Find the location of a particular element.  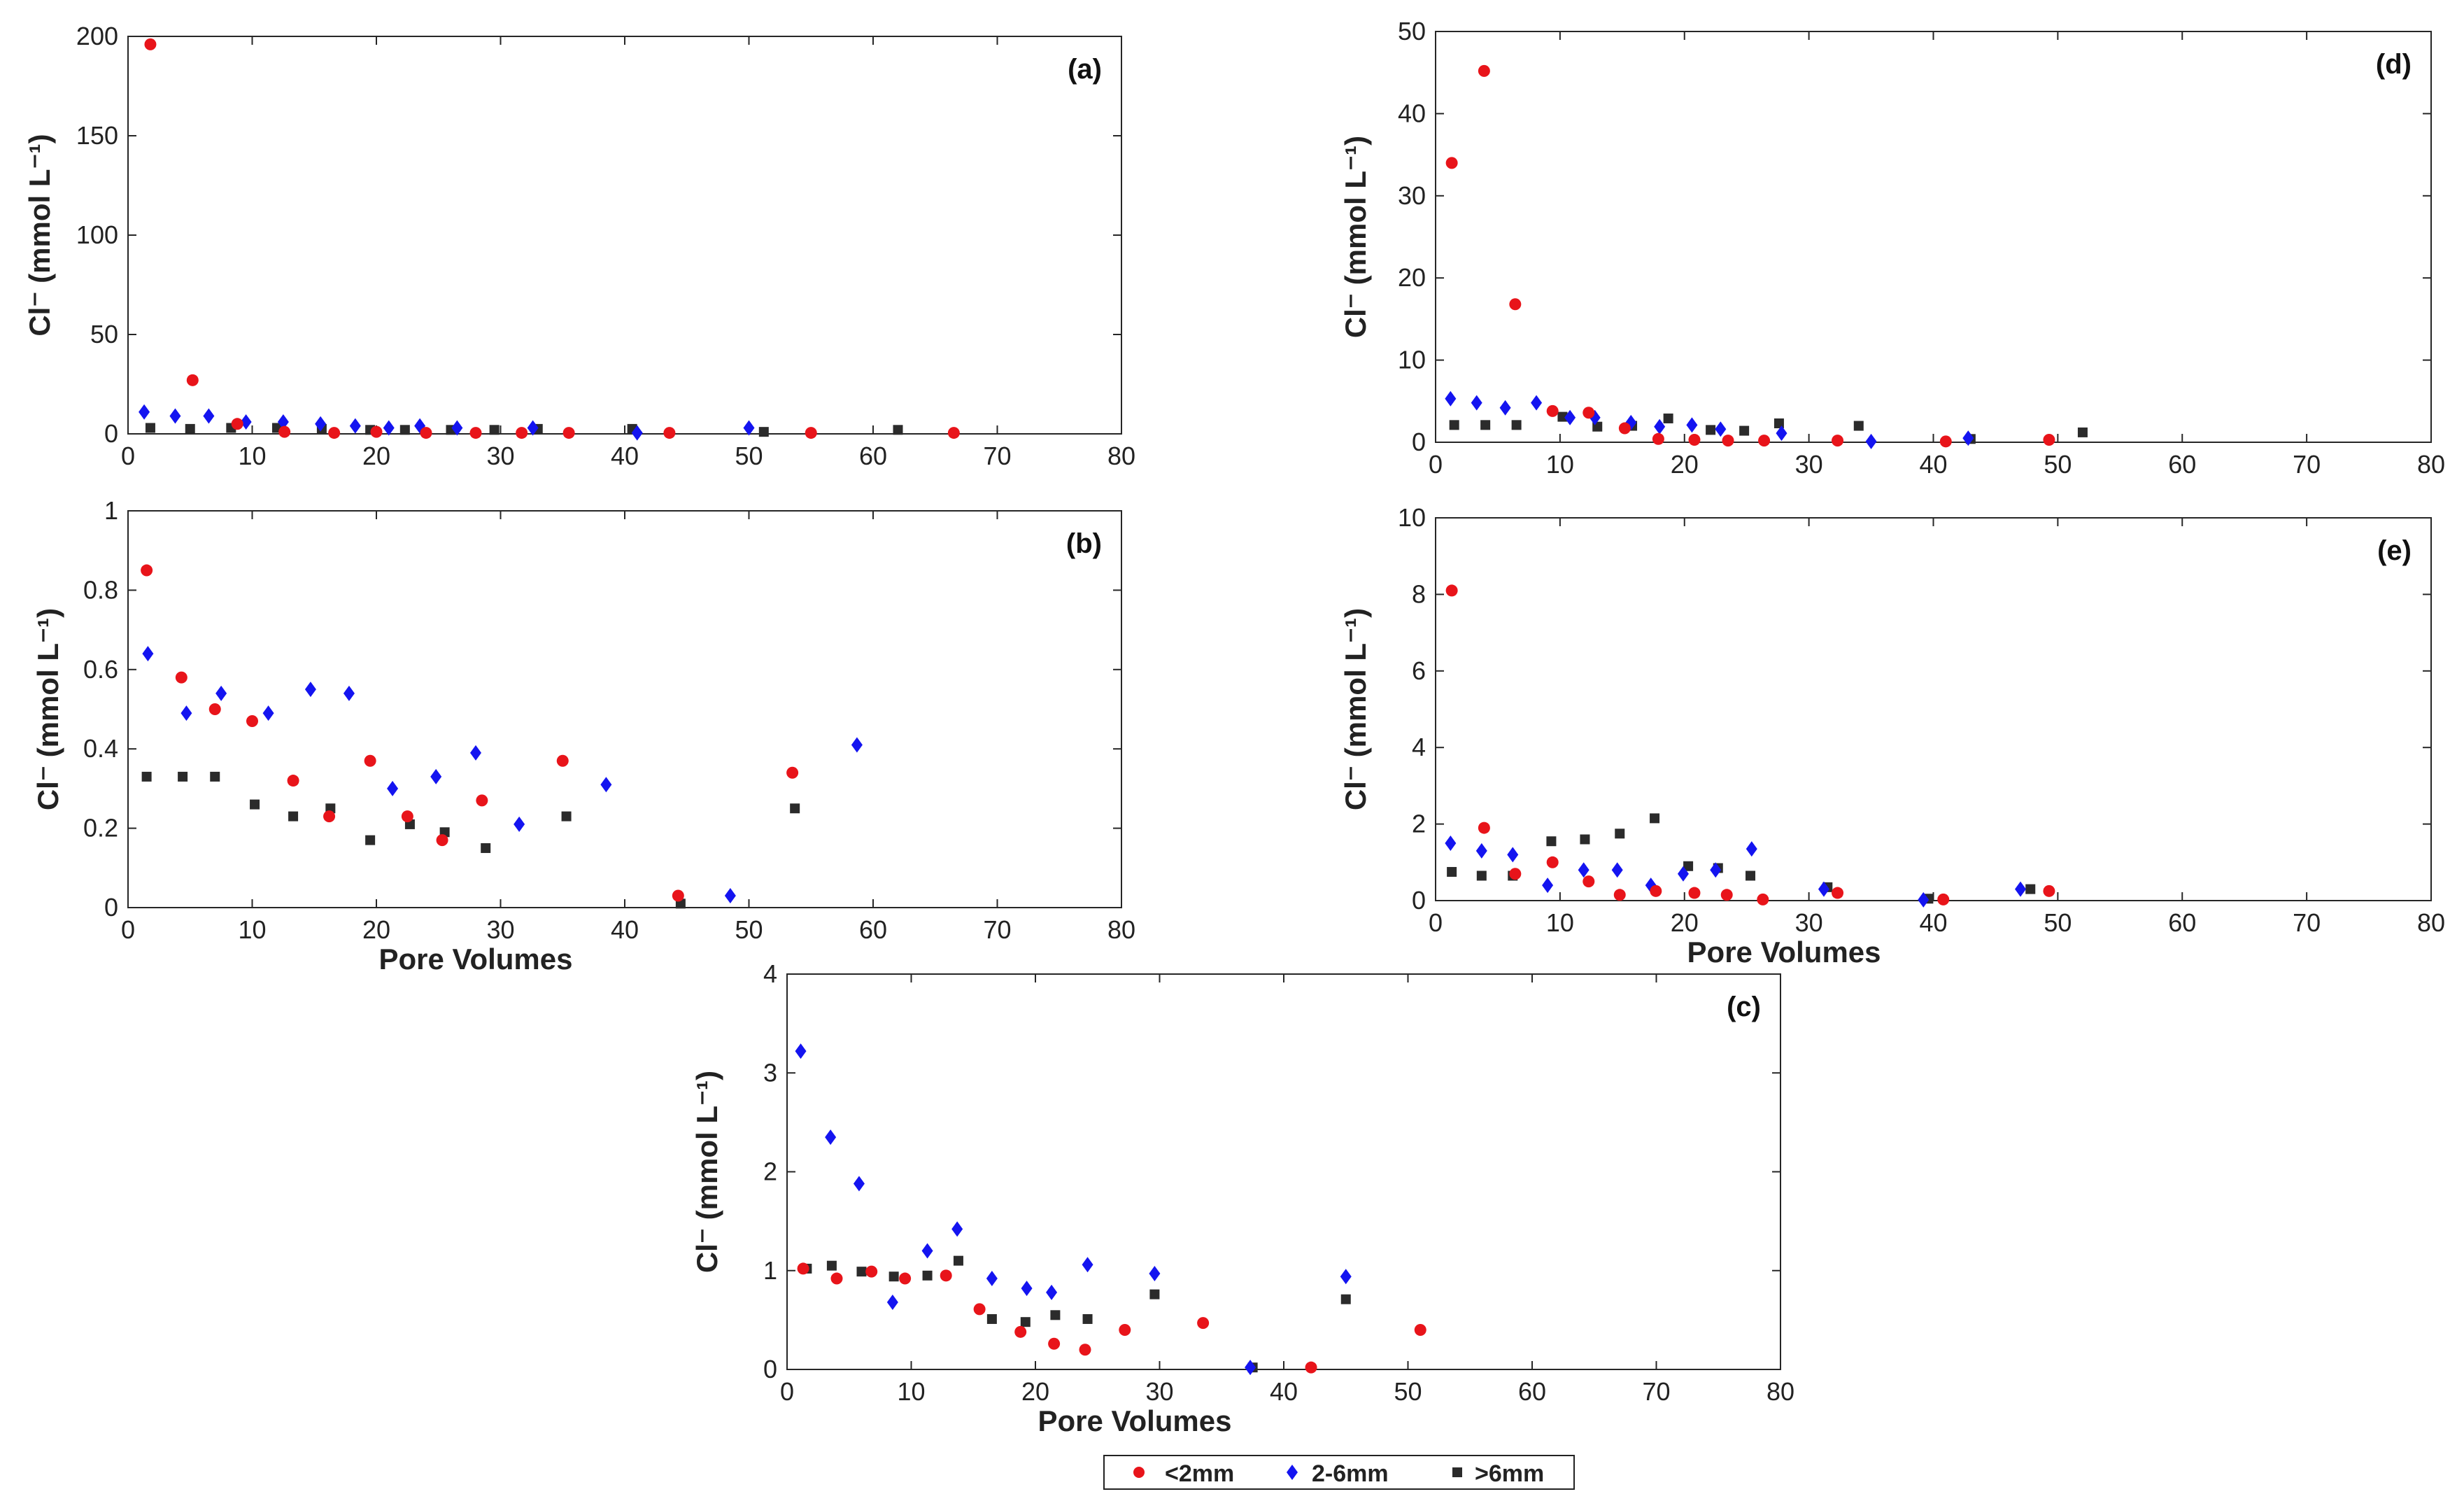

series-2-6mm is located at coordinates (502, 774).